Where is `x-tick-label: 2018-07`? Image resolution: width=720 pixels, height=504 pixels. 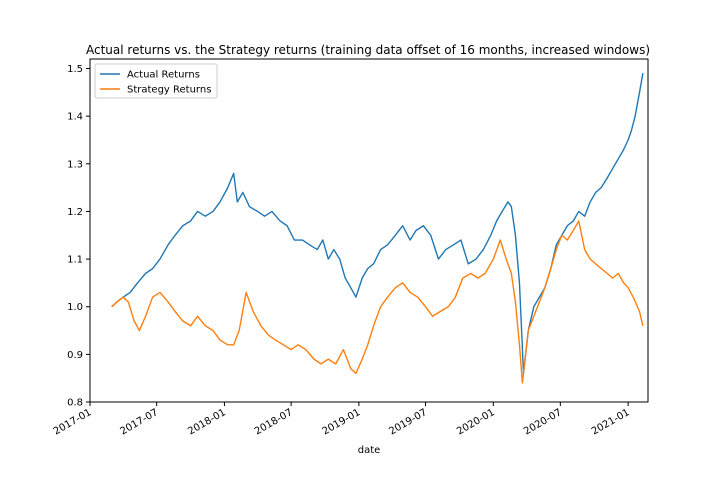
x-tick-label: 2018-07 is located at coordinates (274, 422).